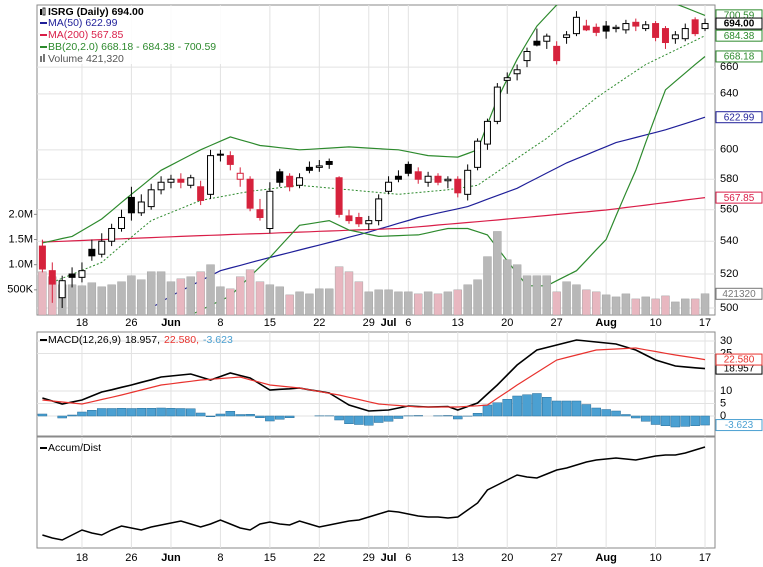  Describe the element at coordinates (218, 340) in the screenshot. I see `histogram-legend-value: -3.623` at that location.